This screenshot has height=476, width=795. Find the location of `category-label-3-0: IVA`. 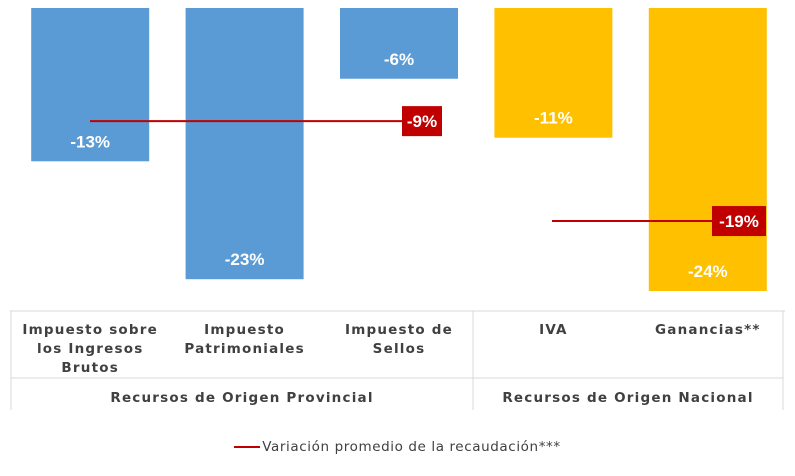

category-label-3-0: IVA is located at coordinates (553, 330).